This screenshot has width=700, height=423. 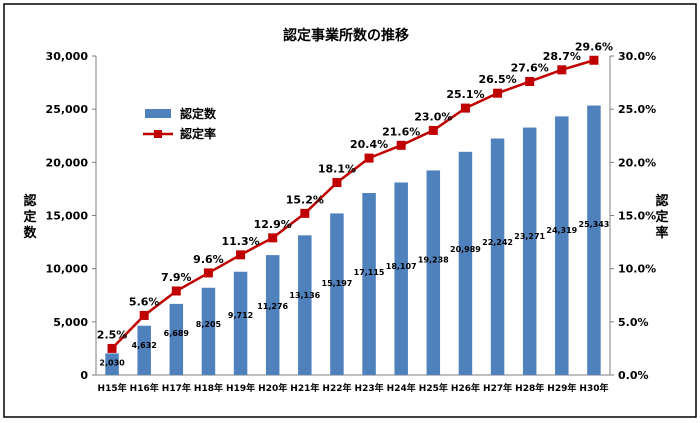 I want to click on rate-point-H22年, so click(x=337, y=183).